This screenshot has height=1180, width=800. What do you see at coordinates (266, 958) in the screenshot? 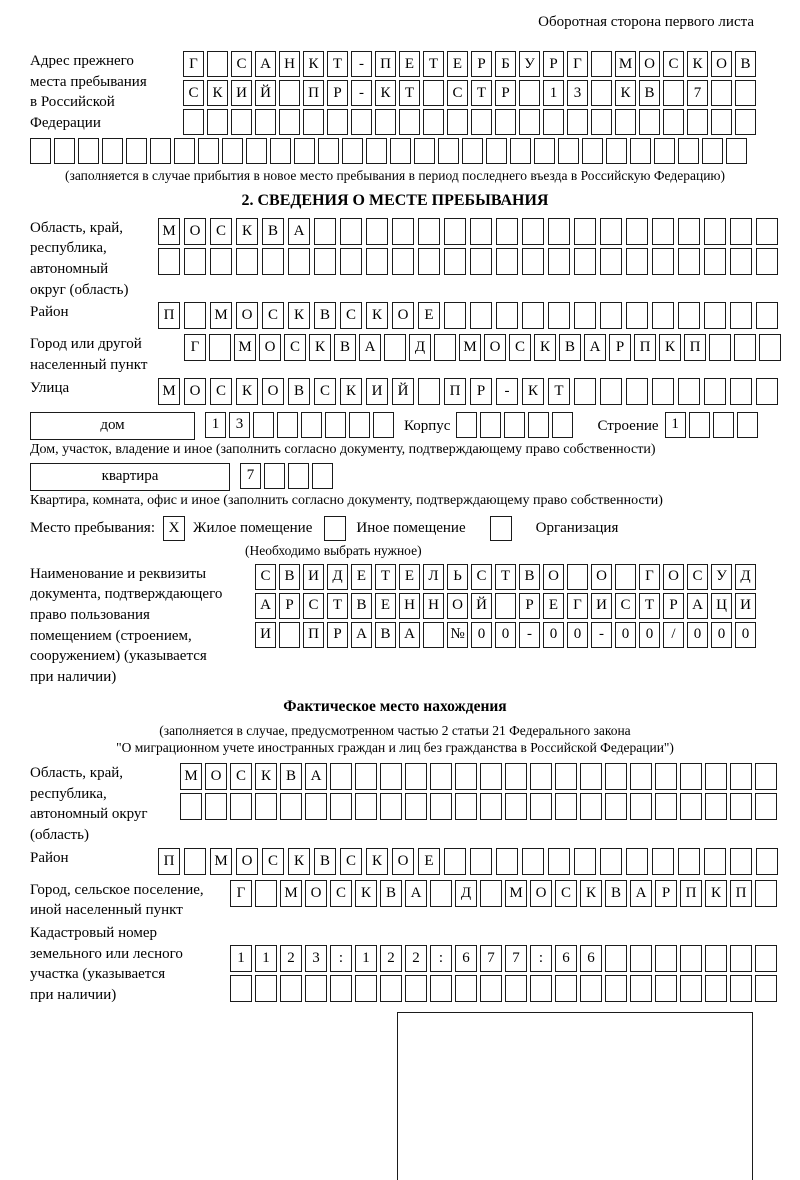
I see `form-cell: 1` at bounding box center [266, 958].